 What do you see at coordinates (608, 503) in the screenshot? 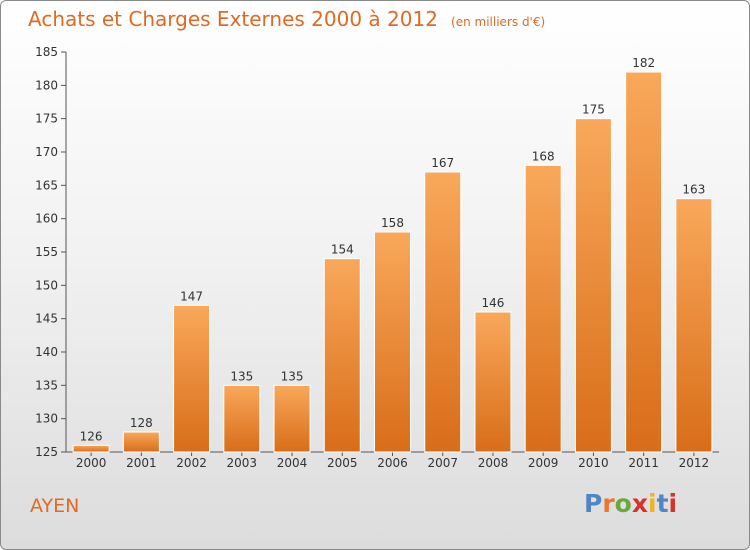
I see `logo-letter: r` at bounding box center [608, 503].